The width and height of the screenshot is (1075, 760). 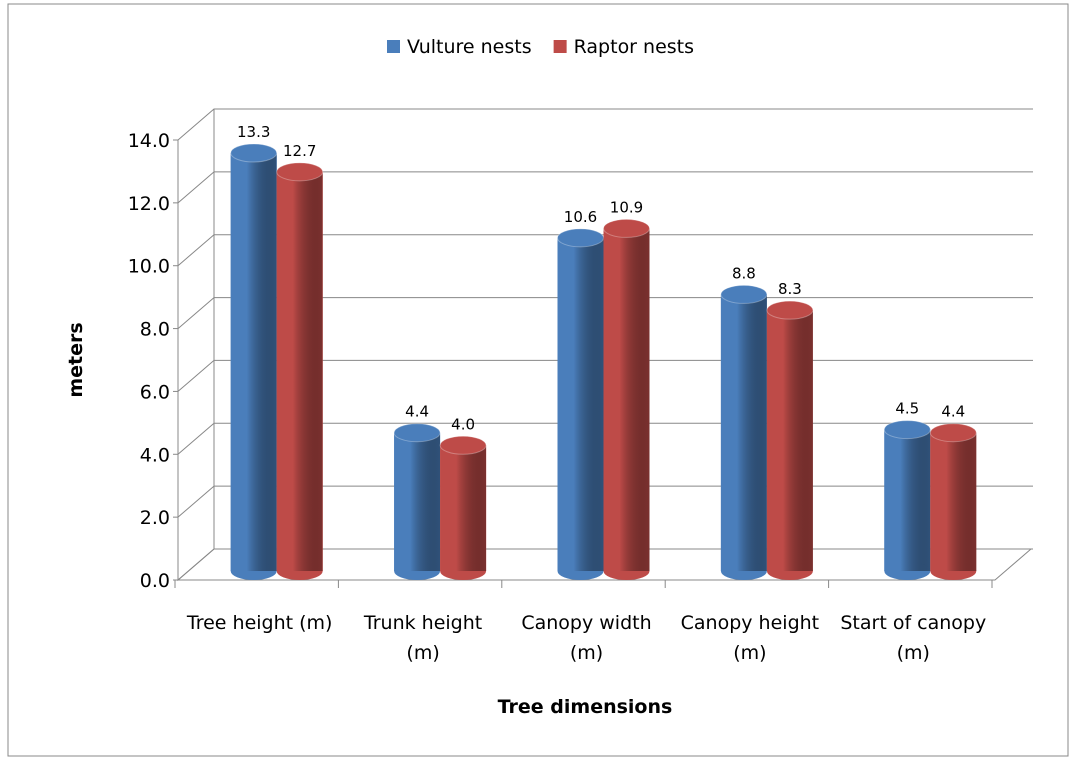 What do you see at coordinates (299, 151) in the screenshot?
I see `value-label: 12.7` at bounding box center [299, 151].